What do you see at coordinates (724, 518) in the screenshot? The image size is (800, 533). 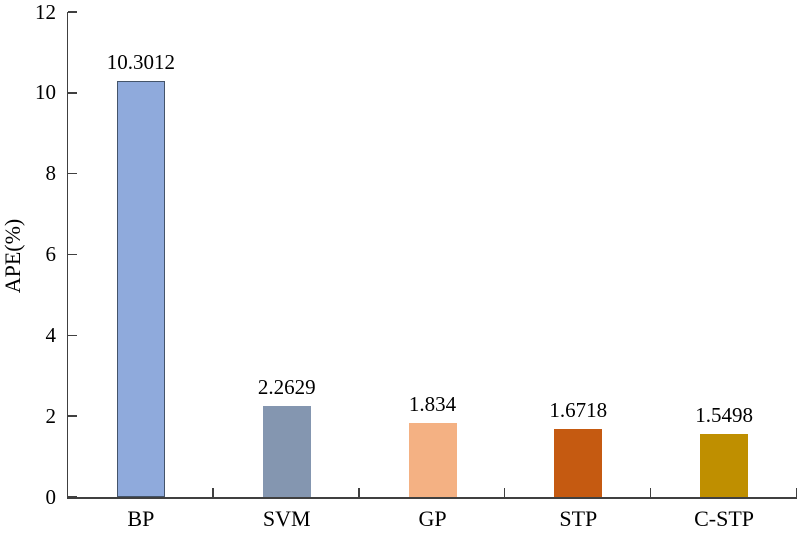 I see `category-label: C-STP` at bounding box center [724, 518].